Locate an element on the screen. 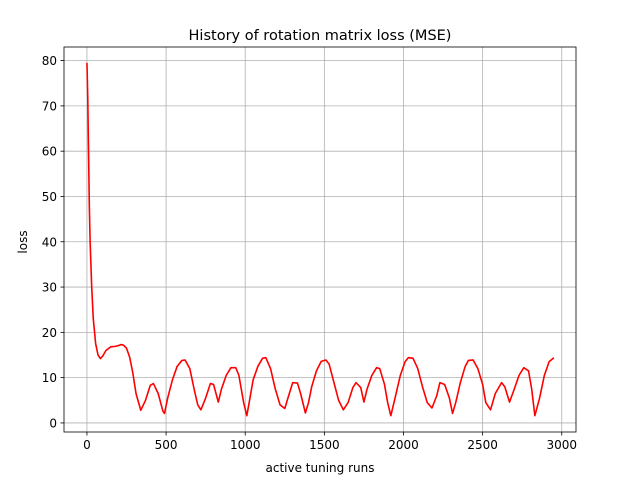 This screenshot has height=485, width=640. y-tick-label: 40 is located at coordinates (49, 242).